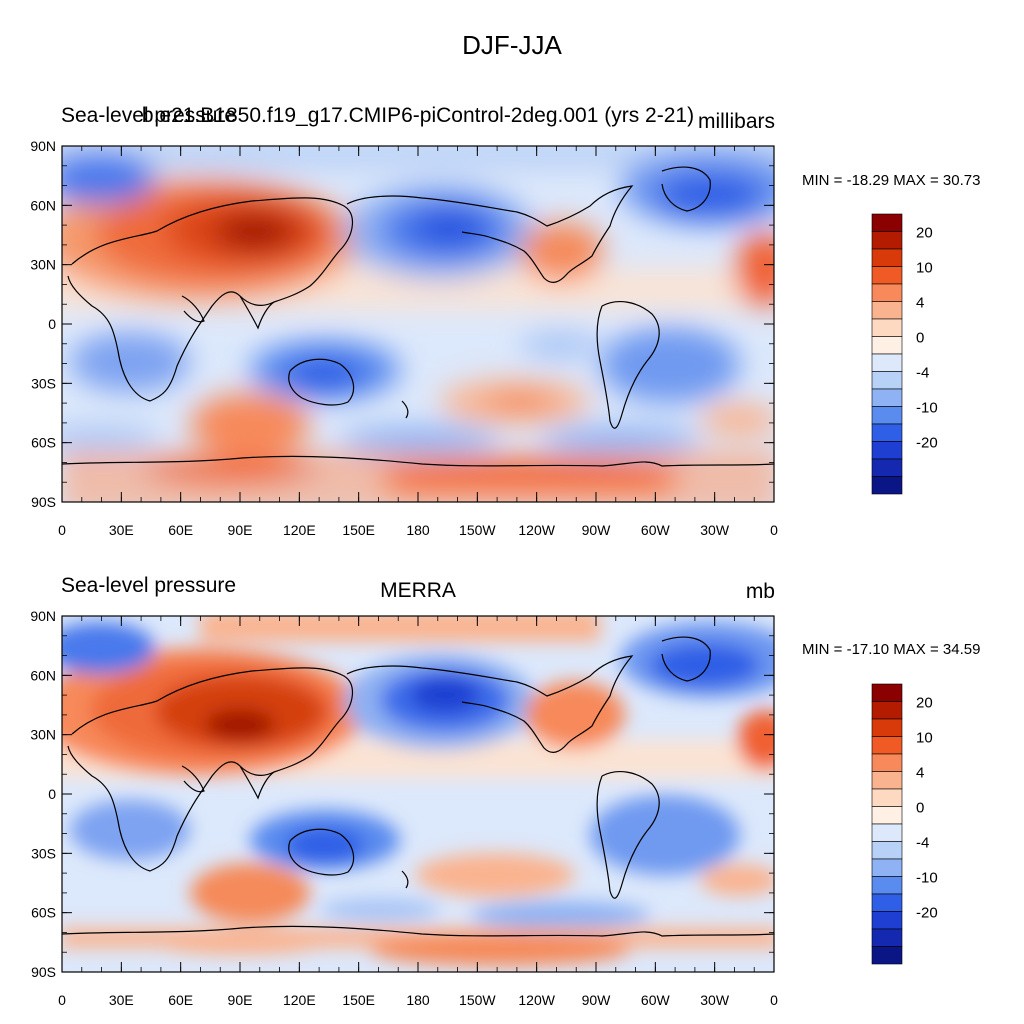  Describe the element at coordinates (904, 589) in the screenshot. I see `colorbars: 20 10 4 0 -4 -10 -20 20 10 4 0 -4 -10 -20` at that location.